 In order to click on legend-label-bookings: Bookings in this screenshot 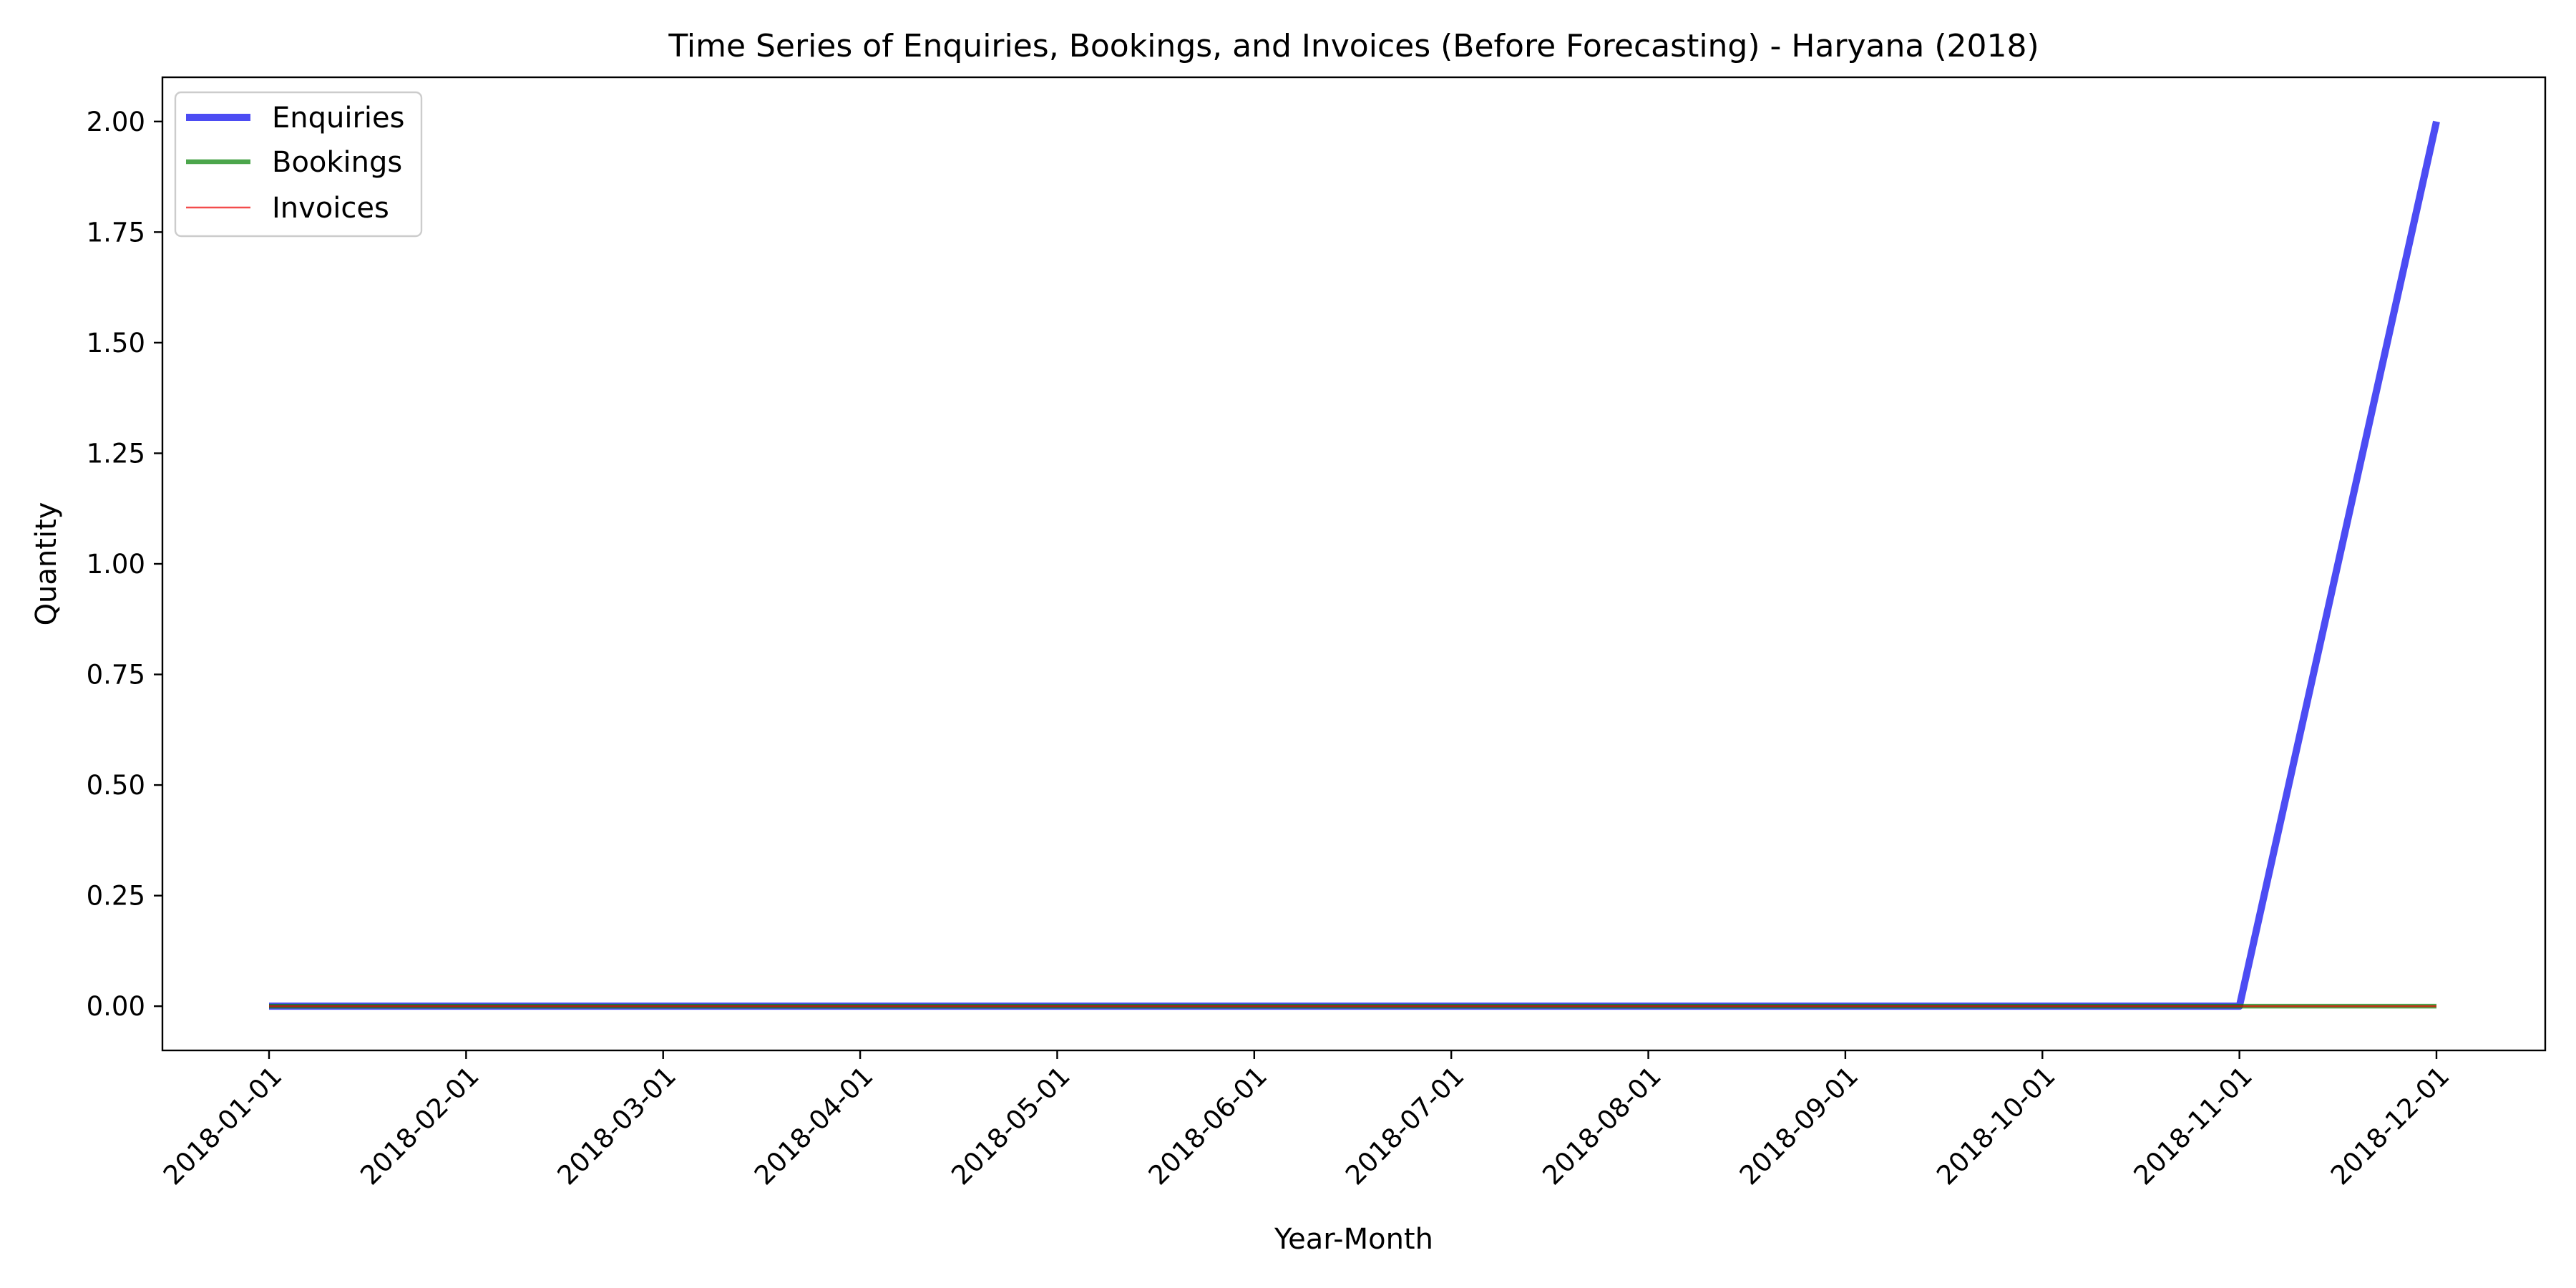, I will do `click(337, 162)`.